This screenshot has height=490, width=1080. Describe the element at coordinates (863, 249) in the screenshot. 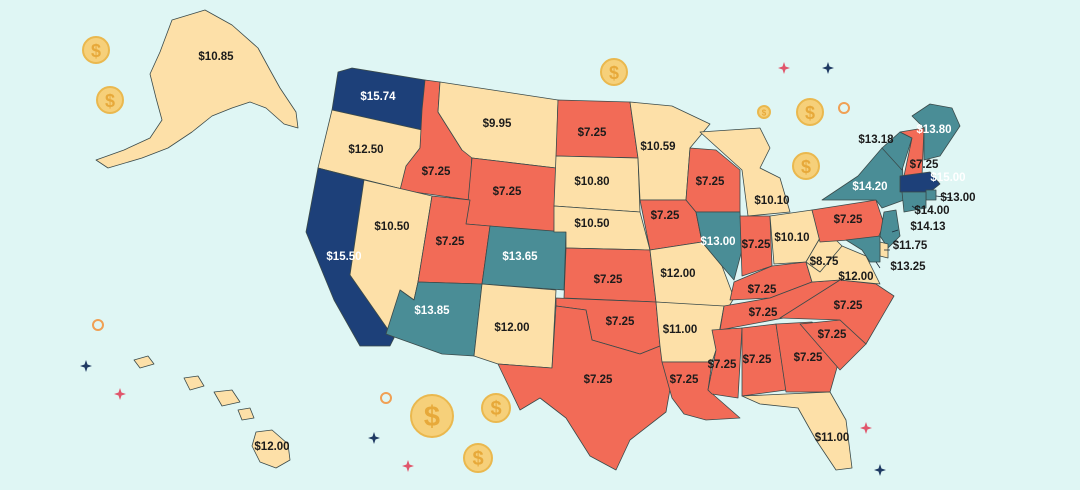

I see `state-md` at that location.